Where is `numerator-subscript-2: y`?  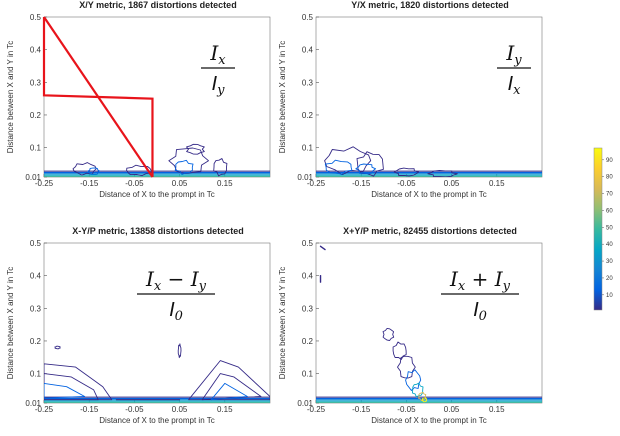
numerator-subscript-2: y is located at coordinates (506, 286).